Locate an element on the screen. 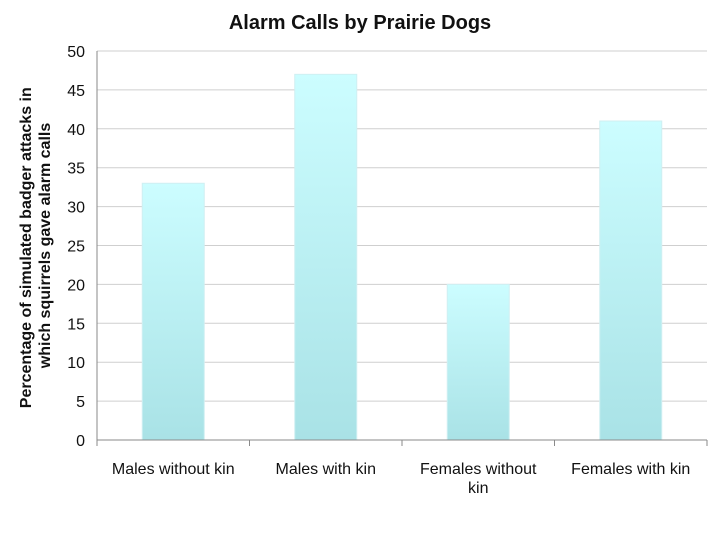 The width and height of the screenshot is (720, 540). x-category-label: Females without kin is located at coordinates (478, 479).